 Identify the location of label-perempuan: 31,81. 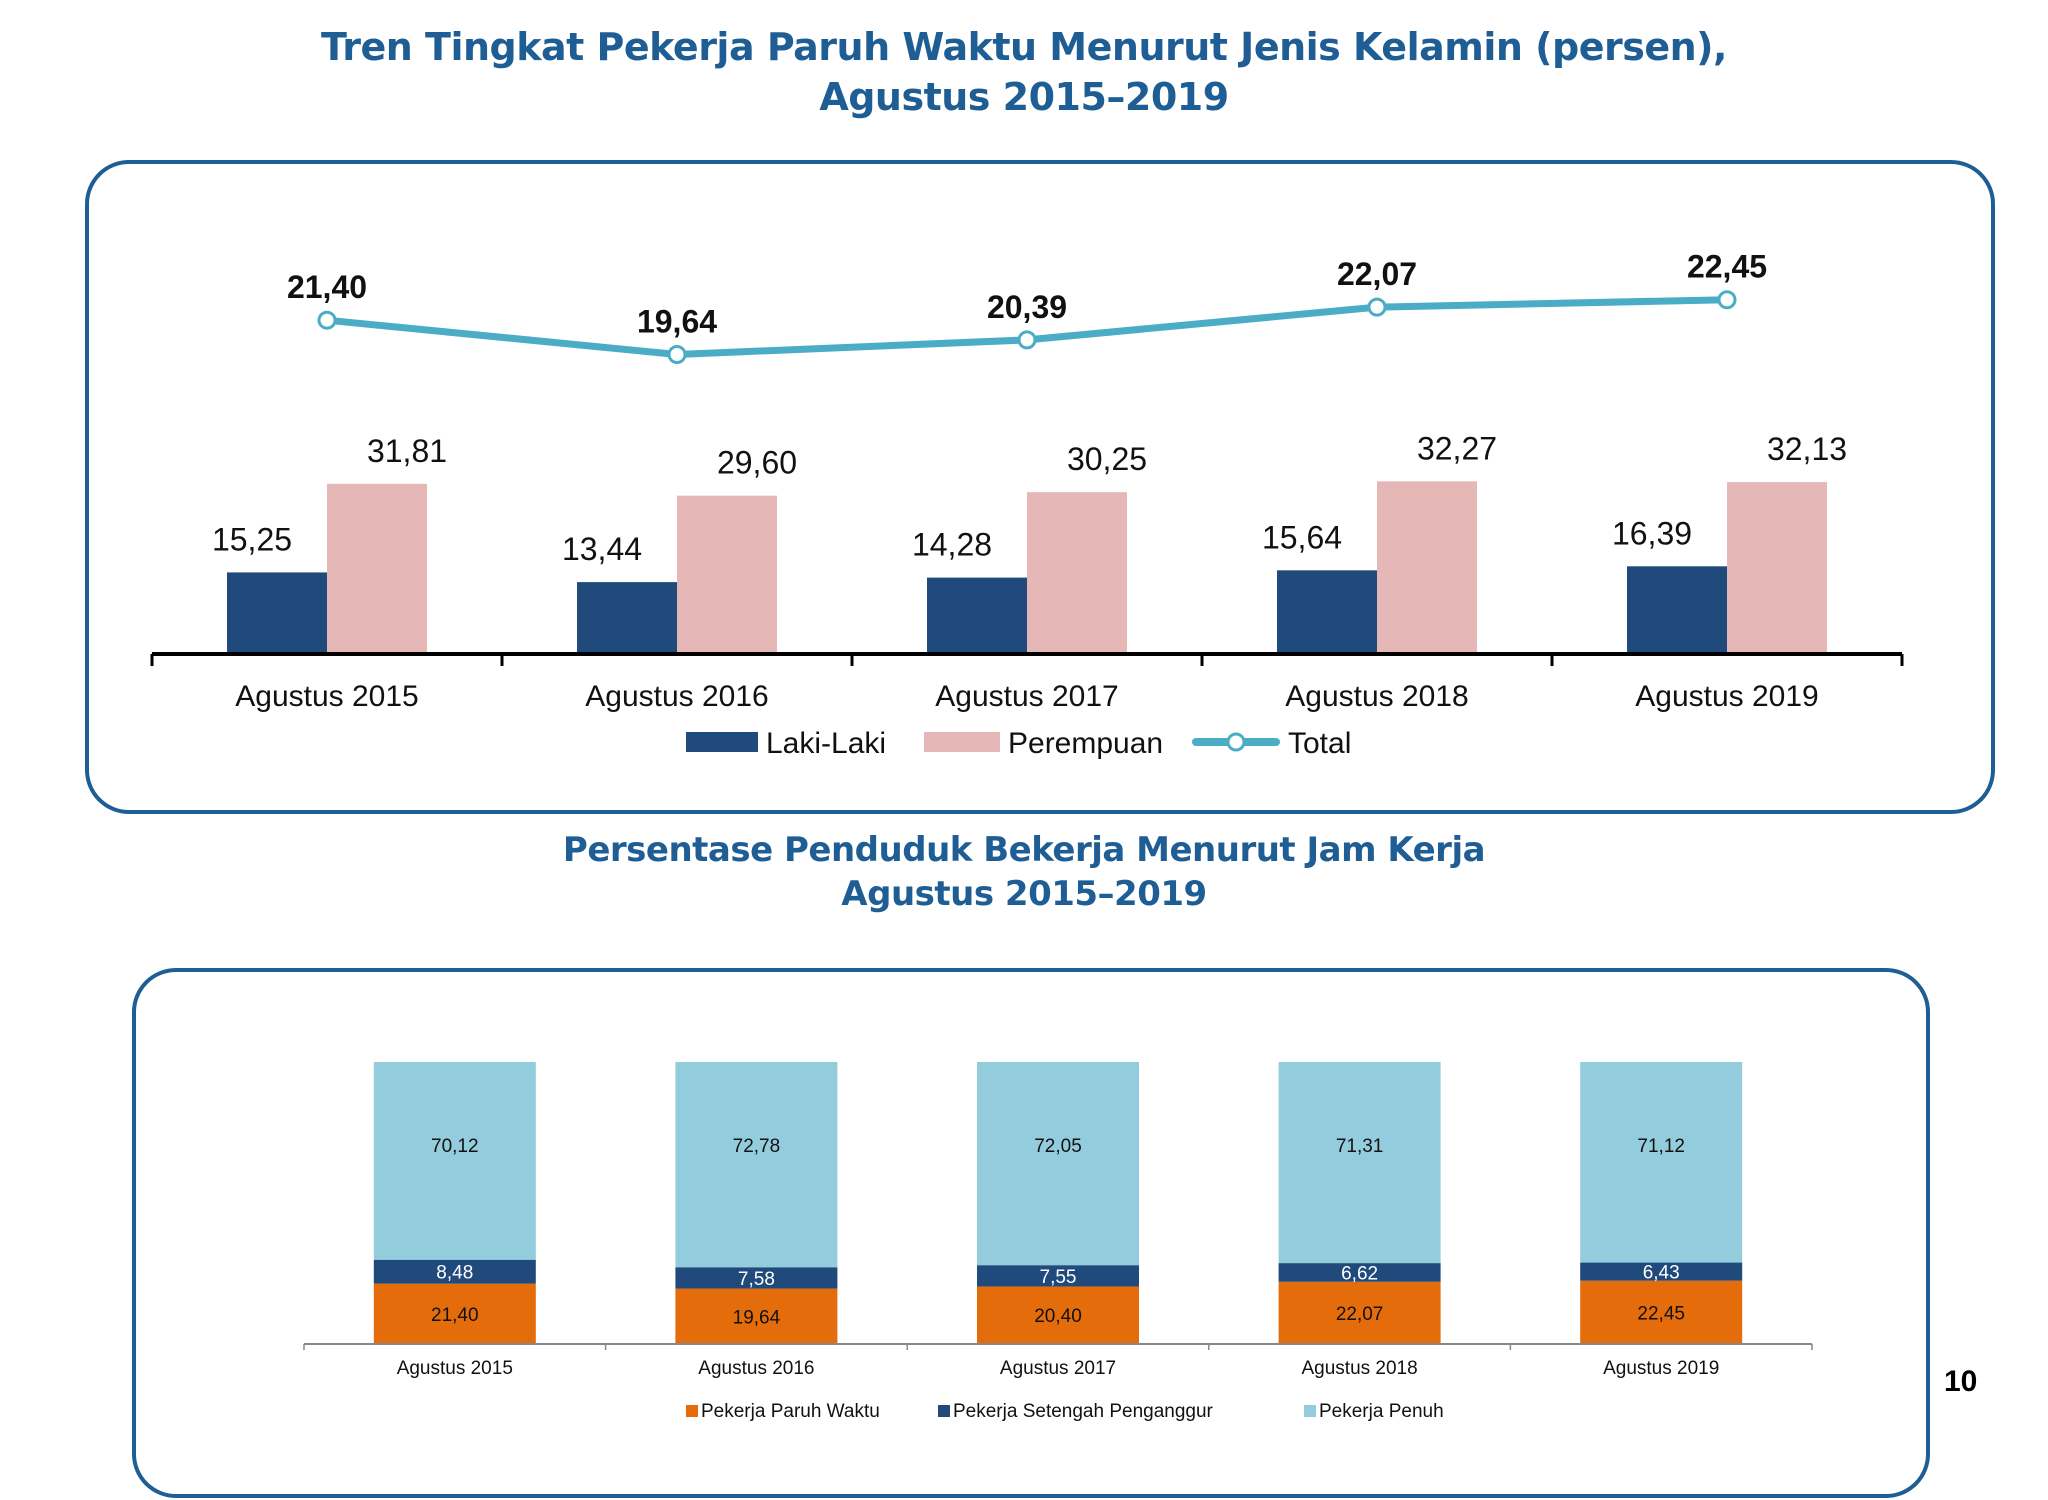
(407, 451).